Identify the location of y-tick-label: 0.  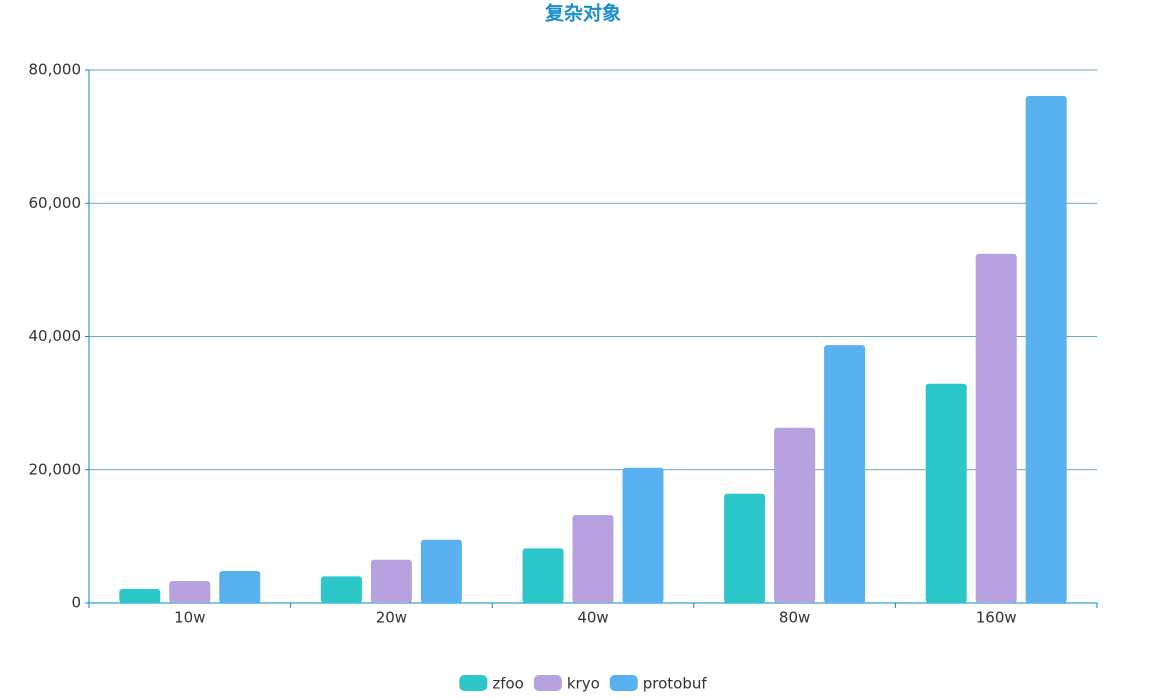
(76, 603).